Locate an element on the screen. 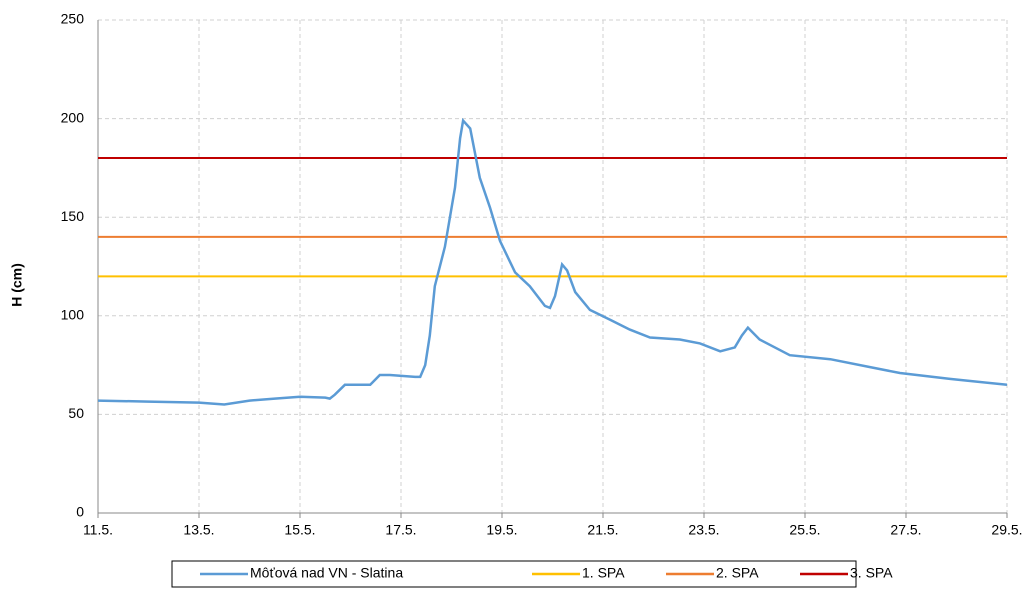 Image resolution: width=1031 pixels, height=591 pixels. y-tick-label: 50 is located at coordinates (76, 413).